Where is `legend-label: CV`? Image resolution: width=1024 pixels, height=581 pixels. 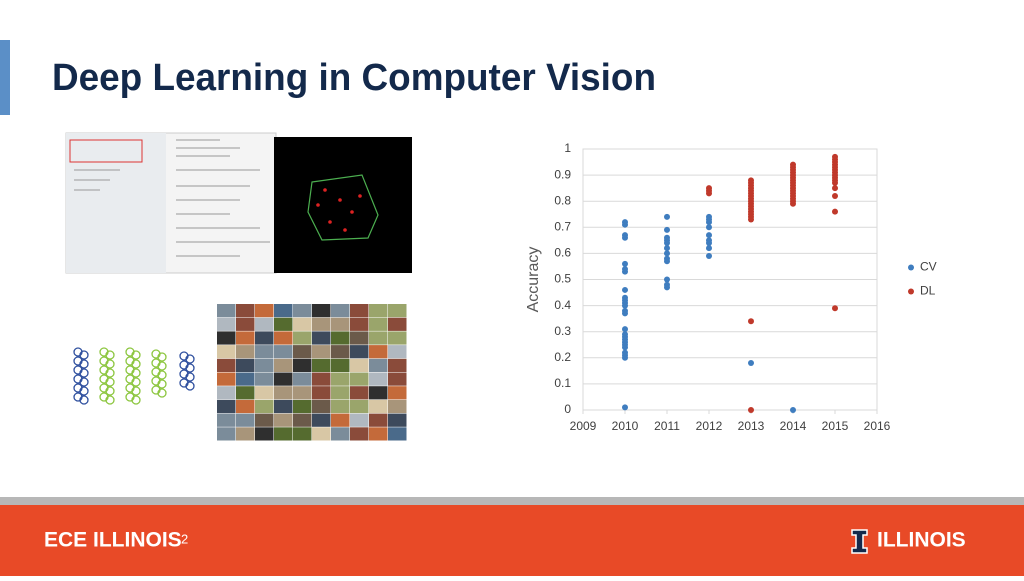 legend-label: CV is located at coordinates (928, 267).